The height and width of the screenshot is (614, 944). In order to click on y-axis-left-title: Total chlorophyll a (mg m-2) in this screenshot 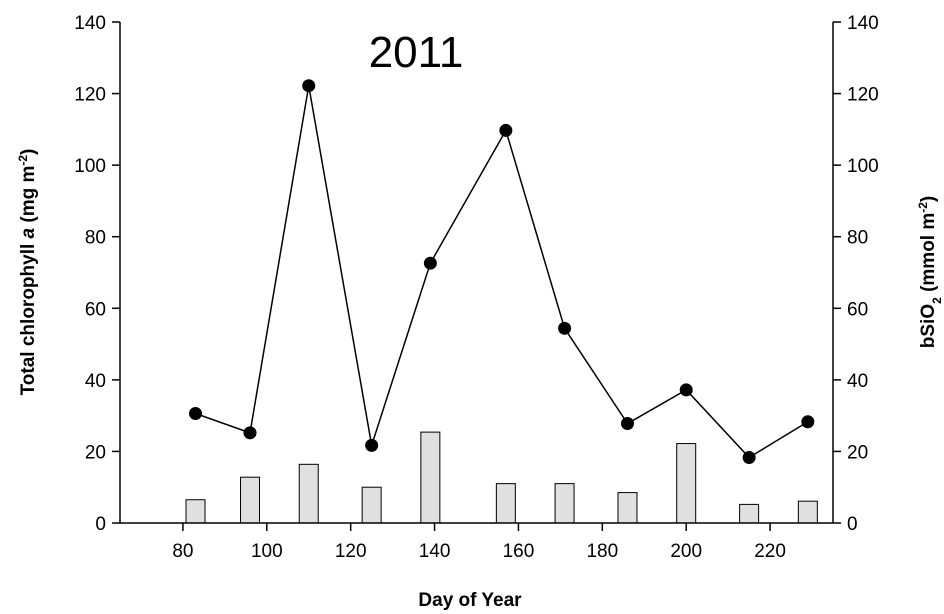, I will do `click(27, 272)`.